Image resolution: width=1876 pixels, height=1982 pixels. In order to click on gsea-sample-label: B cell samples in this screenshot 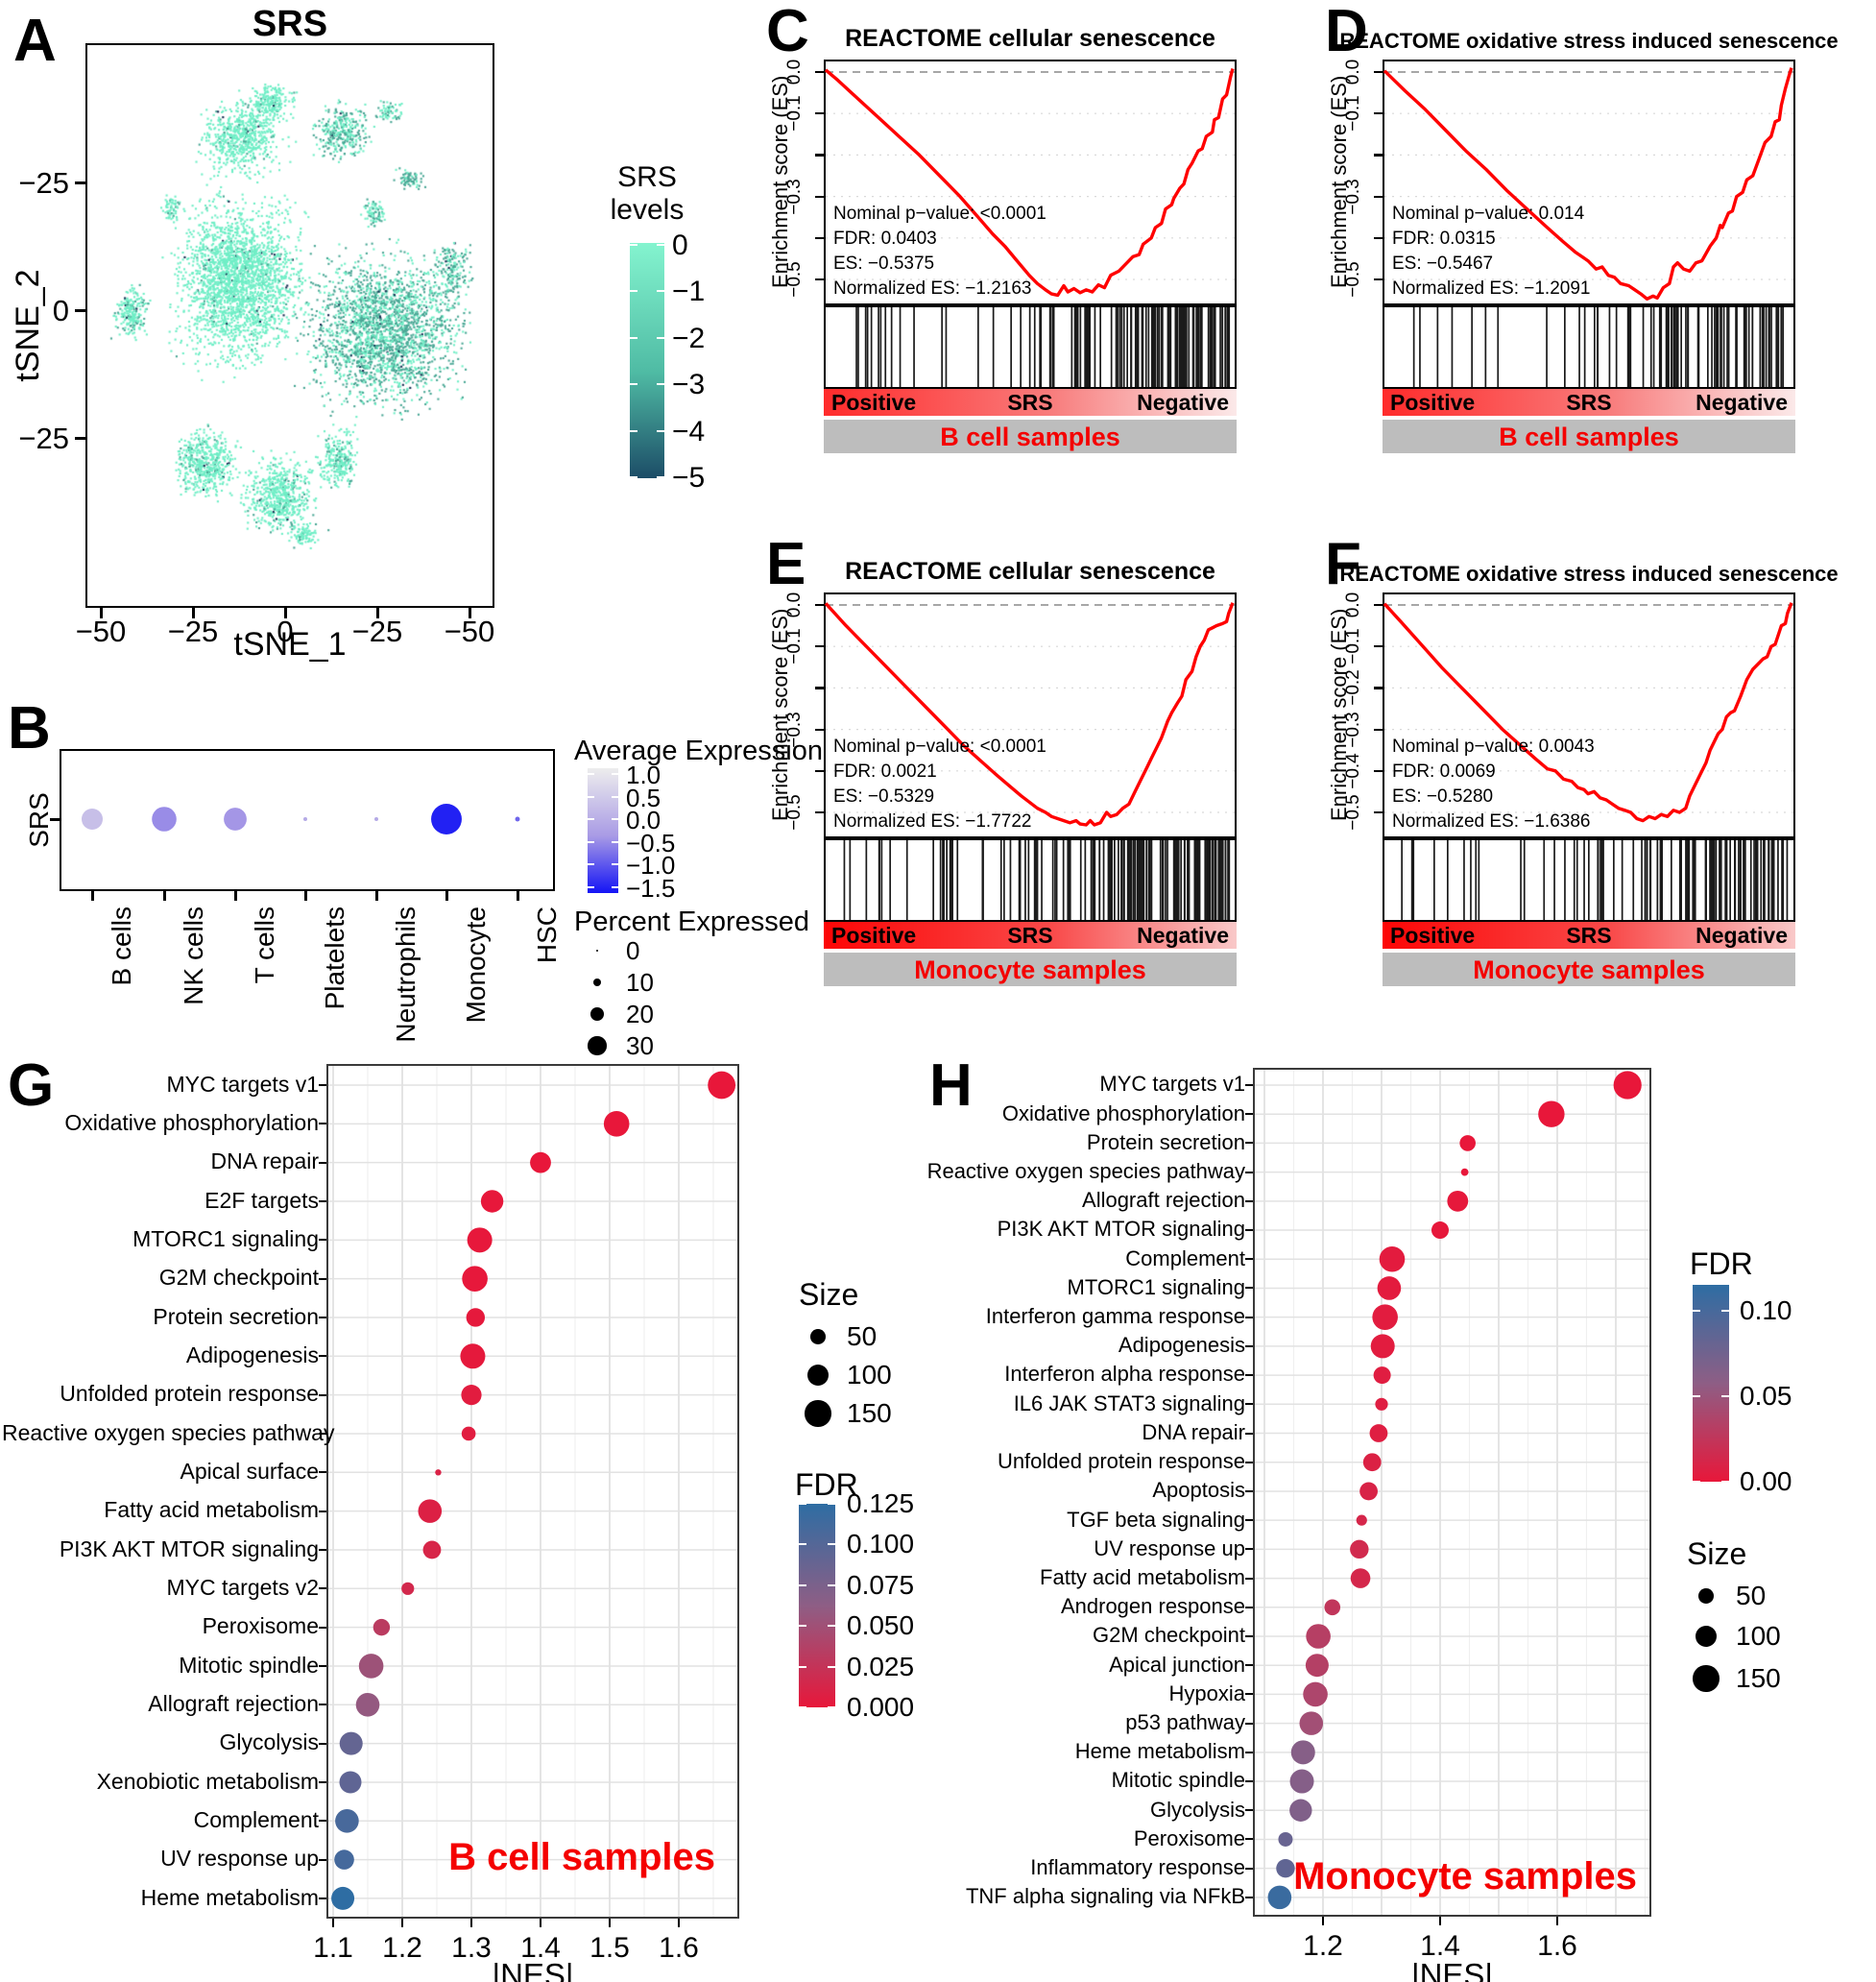, I will do `click(1030, 437)`.